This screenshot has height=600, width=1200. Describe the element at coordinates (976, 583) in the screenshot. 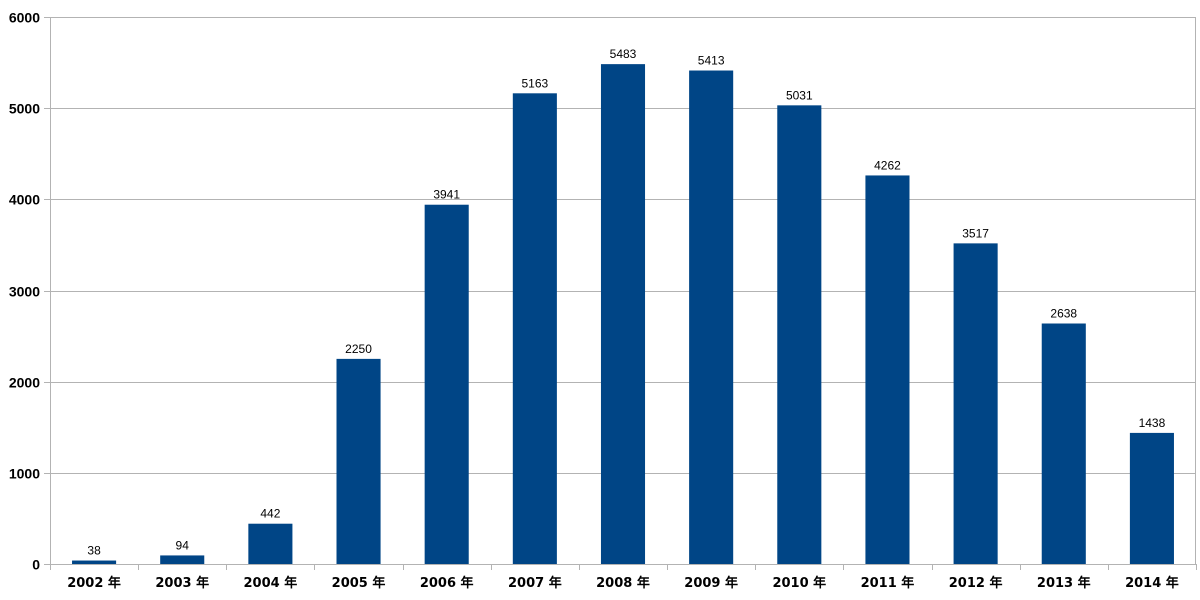

I see `x-tick-label: 2012 年` at that location.